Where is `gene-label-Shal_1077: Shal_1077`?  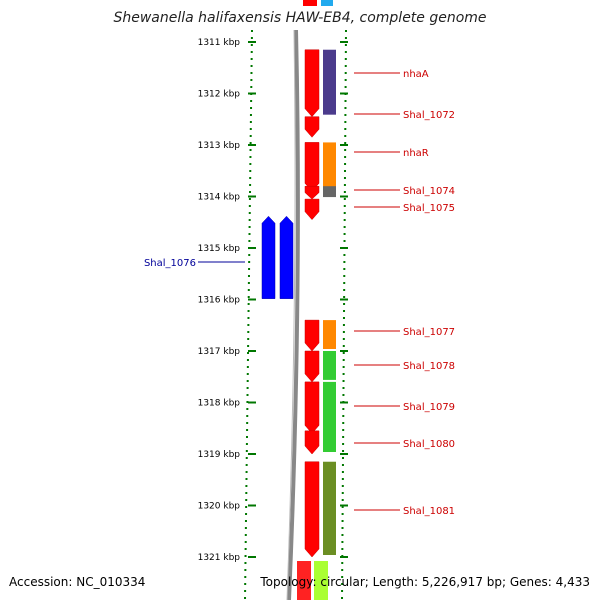 gene-label-Shal_1077: Shal_1077 is located at coordinates (429, 332).